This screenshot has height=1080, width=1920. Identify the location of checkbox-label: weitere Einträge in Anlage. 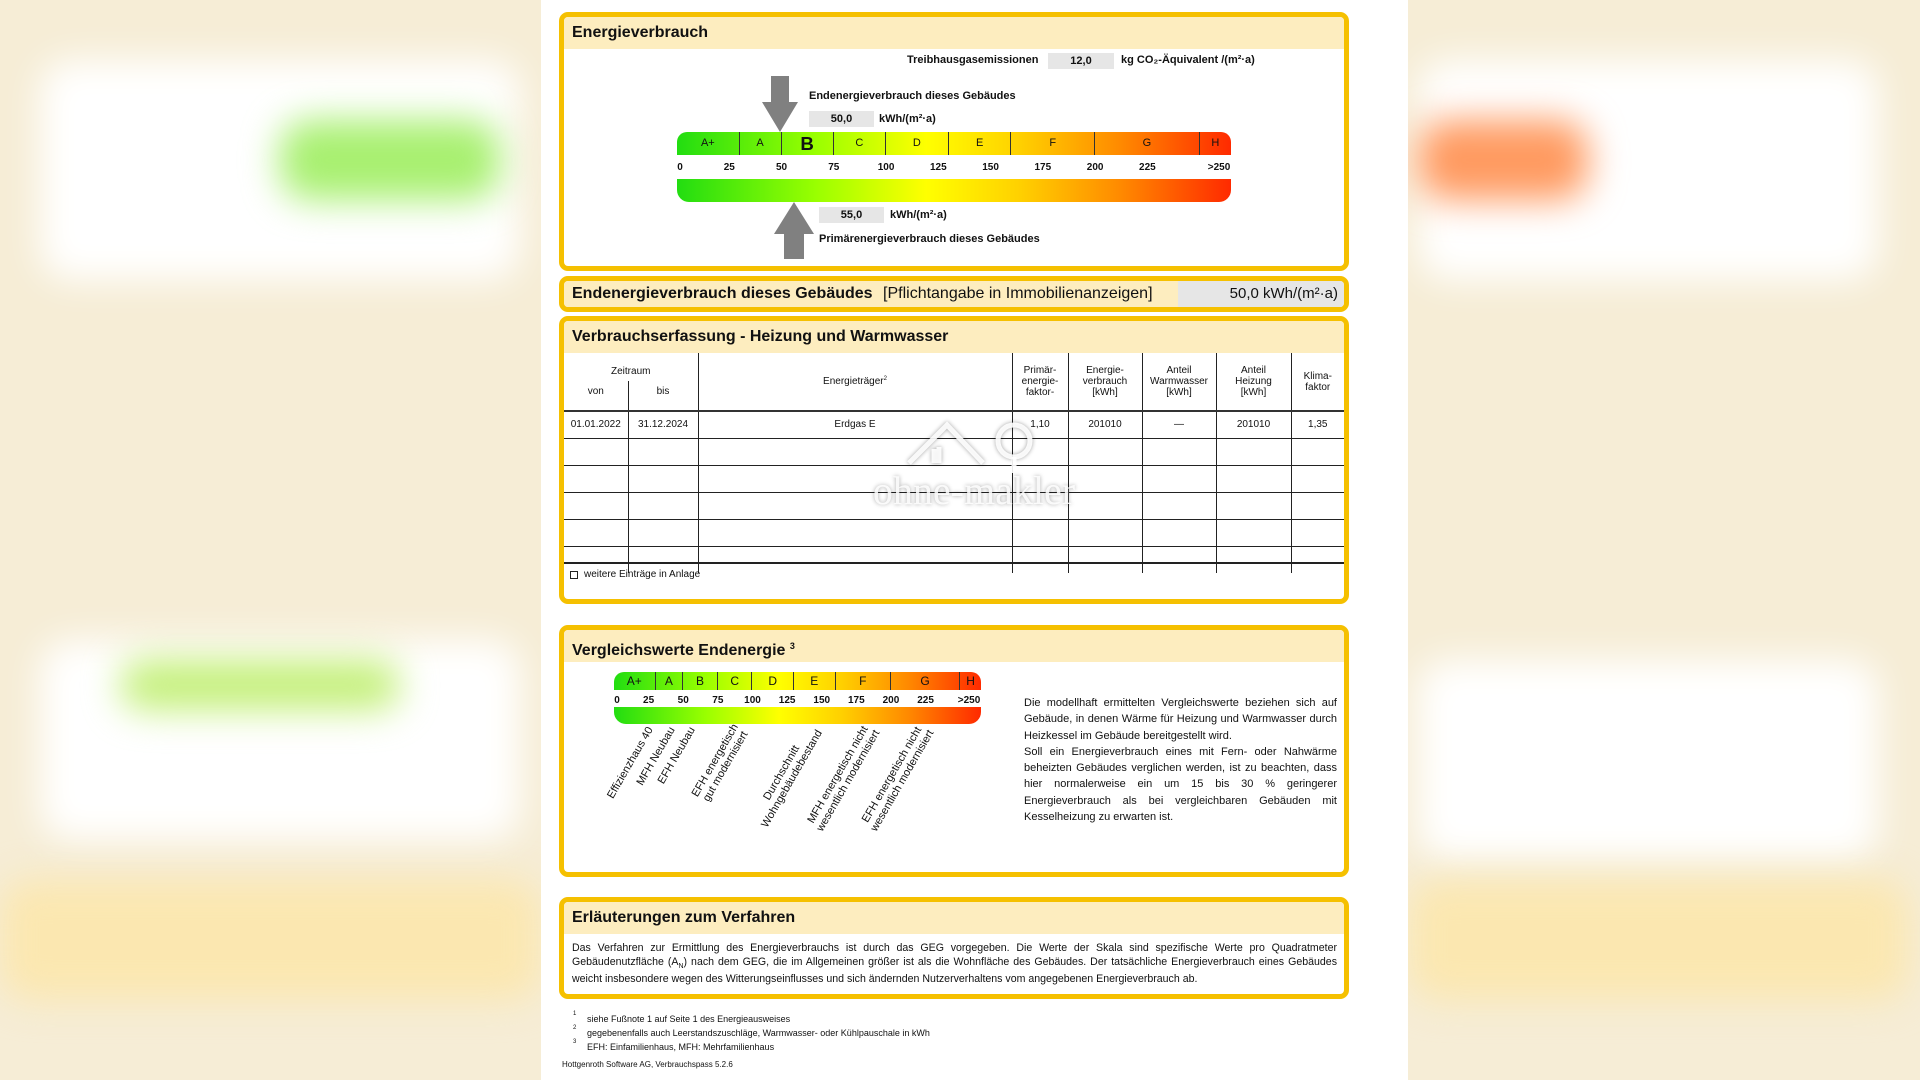
(642, 574).